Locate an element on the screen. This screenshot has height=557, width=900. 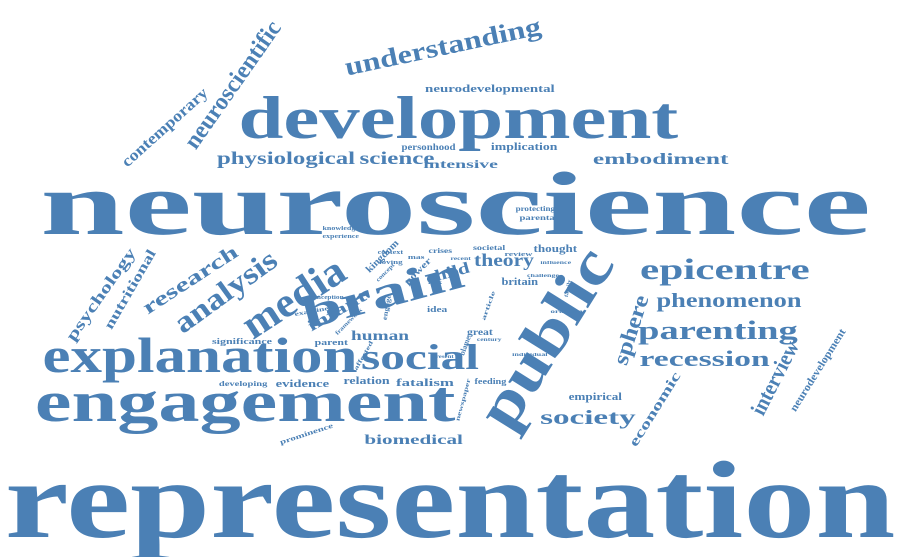
word-britain: britain is located at coordinates (519, 282).